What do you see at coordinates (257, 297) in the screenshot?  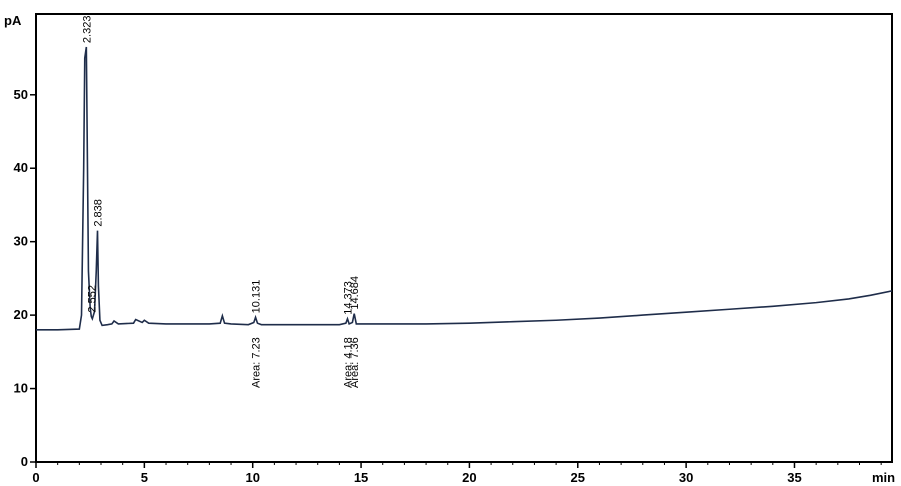 I see `peak-label: 10.131` at bounding box center [257, 297].